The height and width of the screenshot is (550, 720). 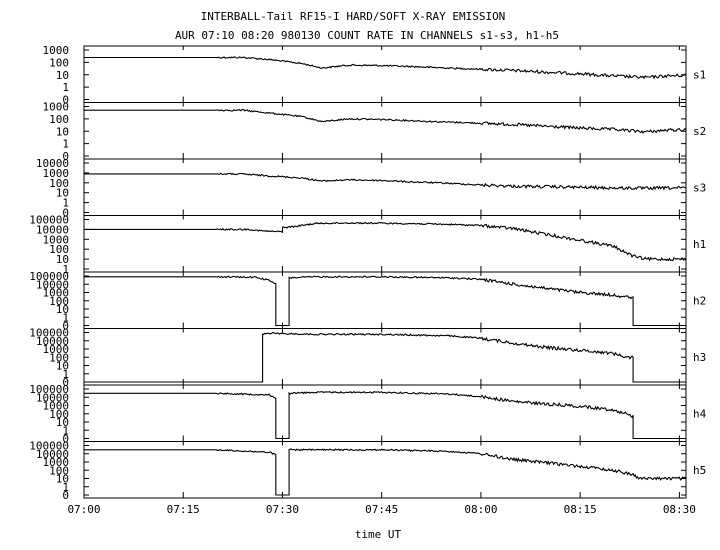 What do you see at coordinates (385, 181) in the screenshot?
I see `trace-s3` at bounding box center [385, 181].